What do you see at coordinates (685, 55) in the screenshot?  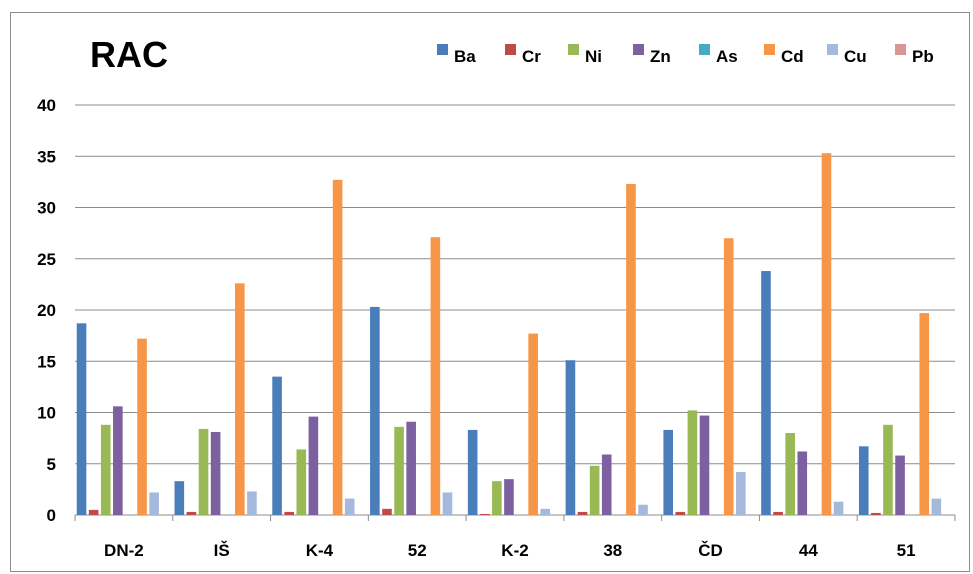 I see `legend: Ba Cr Ni Zn As Cd Cu Pb` at bounding box center [685, 55].